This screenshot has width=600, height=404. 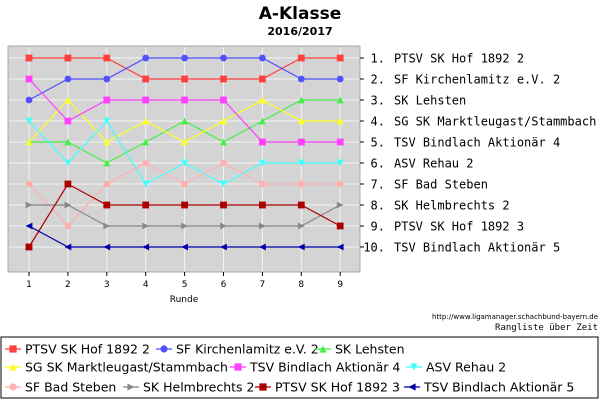 I want to click on legend-item: SK Lehsten, so click(x=360, y=349).